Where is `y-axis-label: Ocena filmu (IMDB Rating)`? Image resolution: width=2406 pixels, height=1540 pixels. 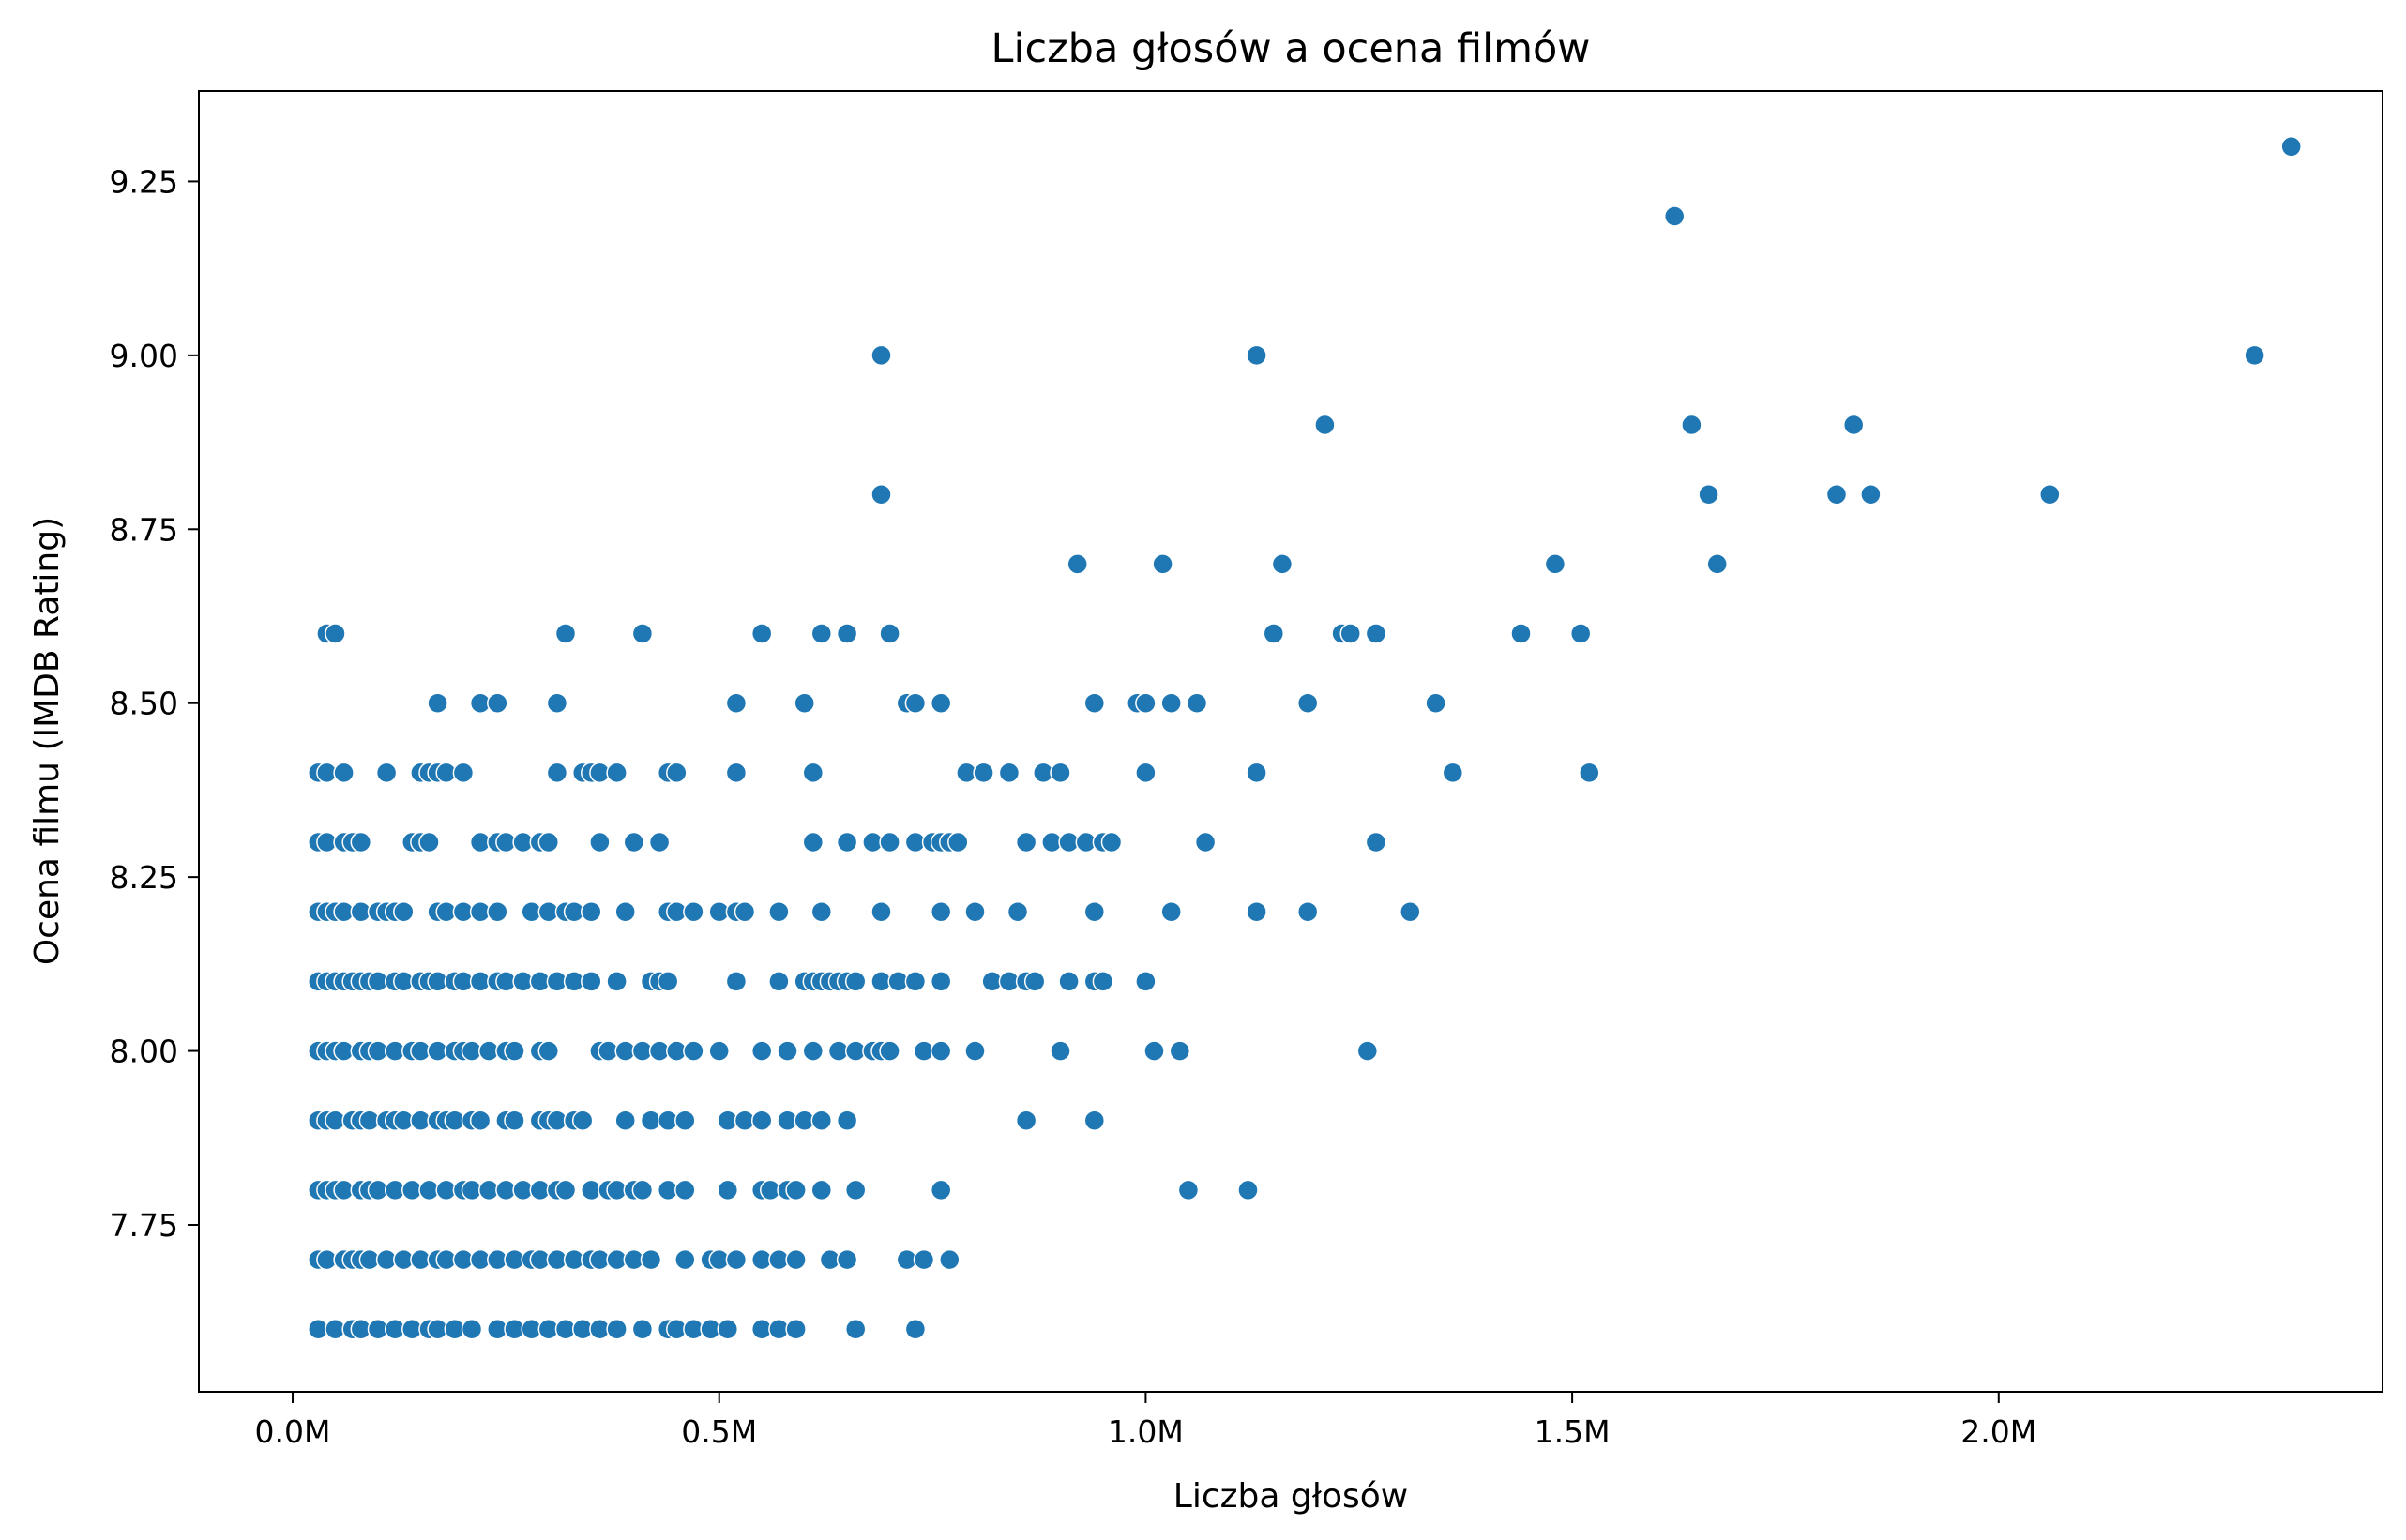
y-axis-label: Ocena filmu (IMDB Rating) is located at coordinates (47, 741).